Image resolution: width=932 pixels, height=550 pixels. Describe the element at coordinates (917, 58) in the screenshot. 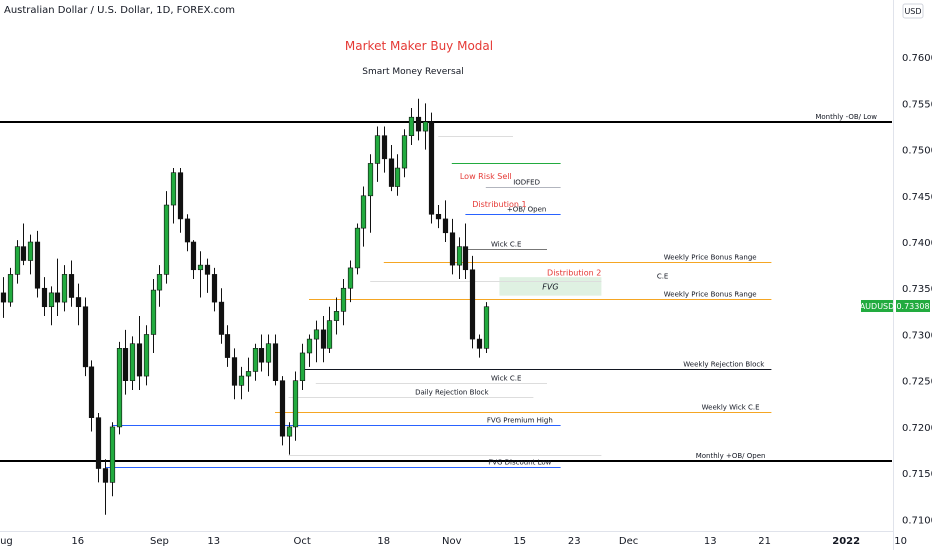

I see `y-tick-label: 0.76000` at that location.